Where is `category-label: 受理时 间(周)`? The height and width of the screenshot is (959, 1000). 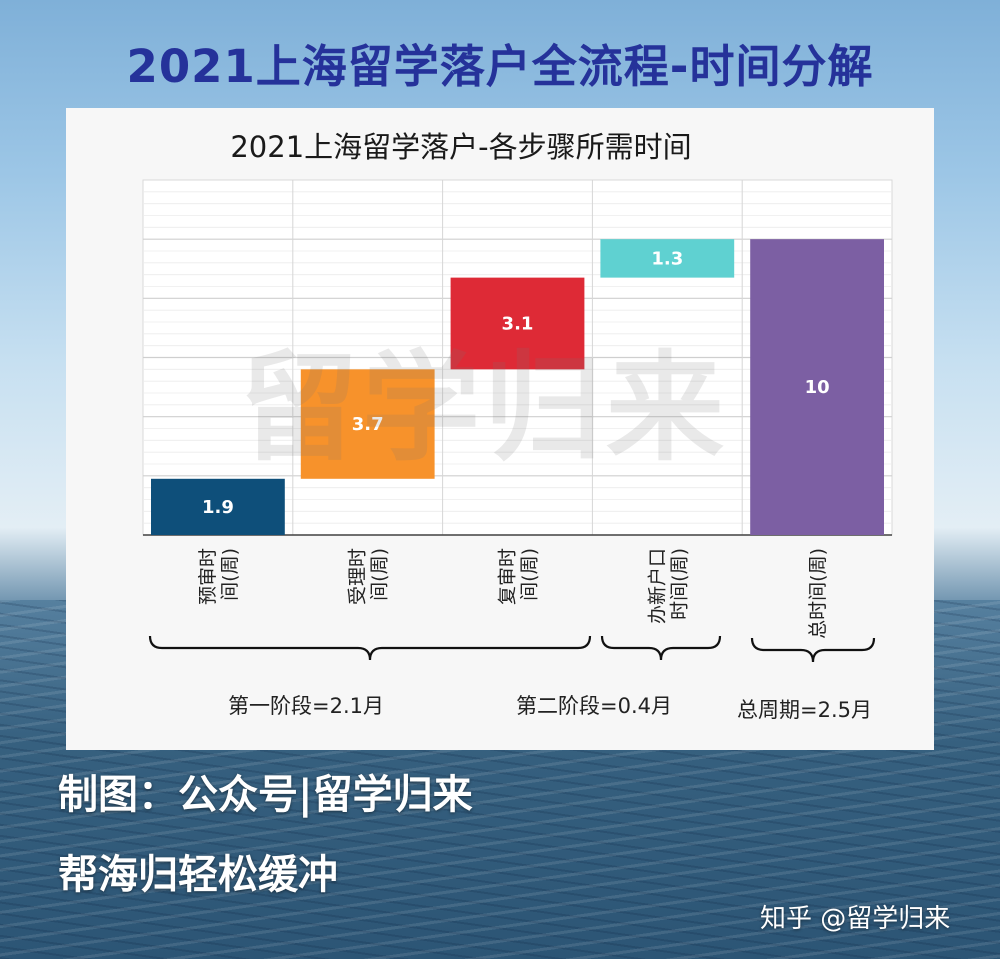 category-label: 受理时 间(周) is located at coordinates (369, 576).